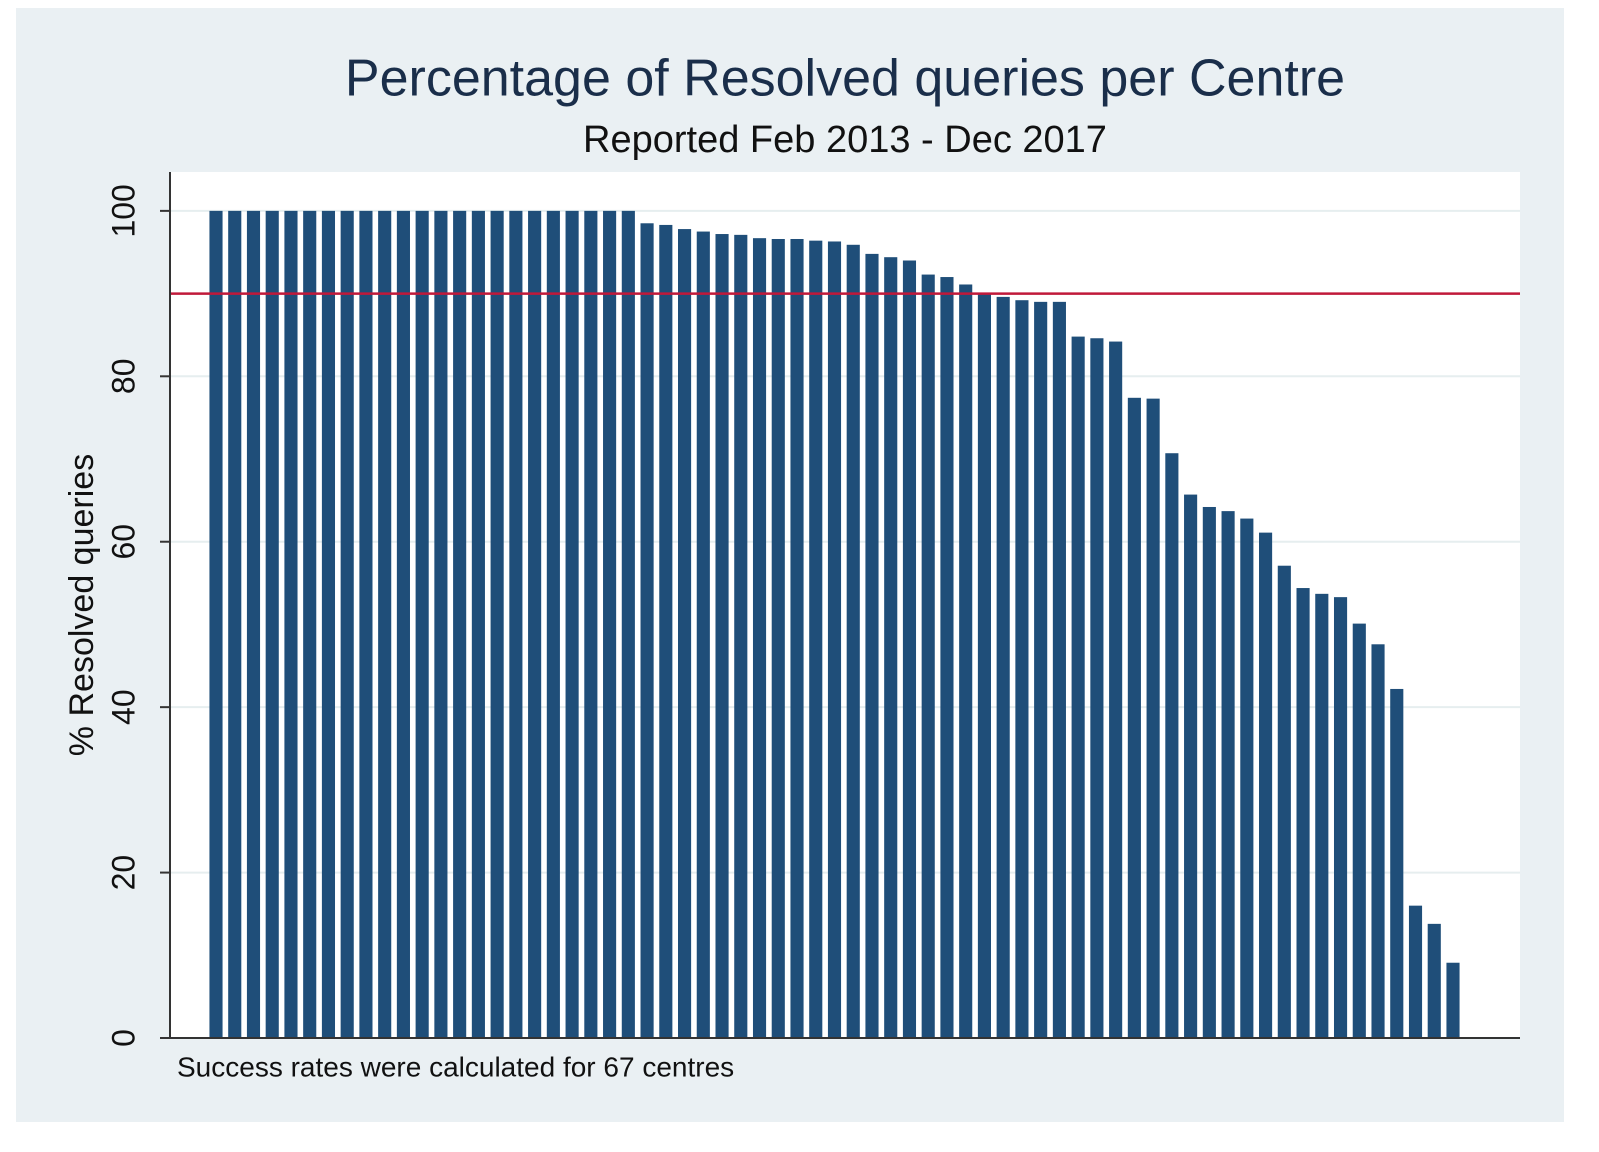 Image resolution: width=1599 pixels, height=1152 pixels. I want to click on y-tick-label: 40, so click(123, 707).